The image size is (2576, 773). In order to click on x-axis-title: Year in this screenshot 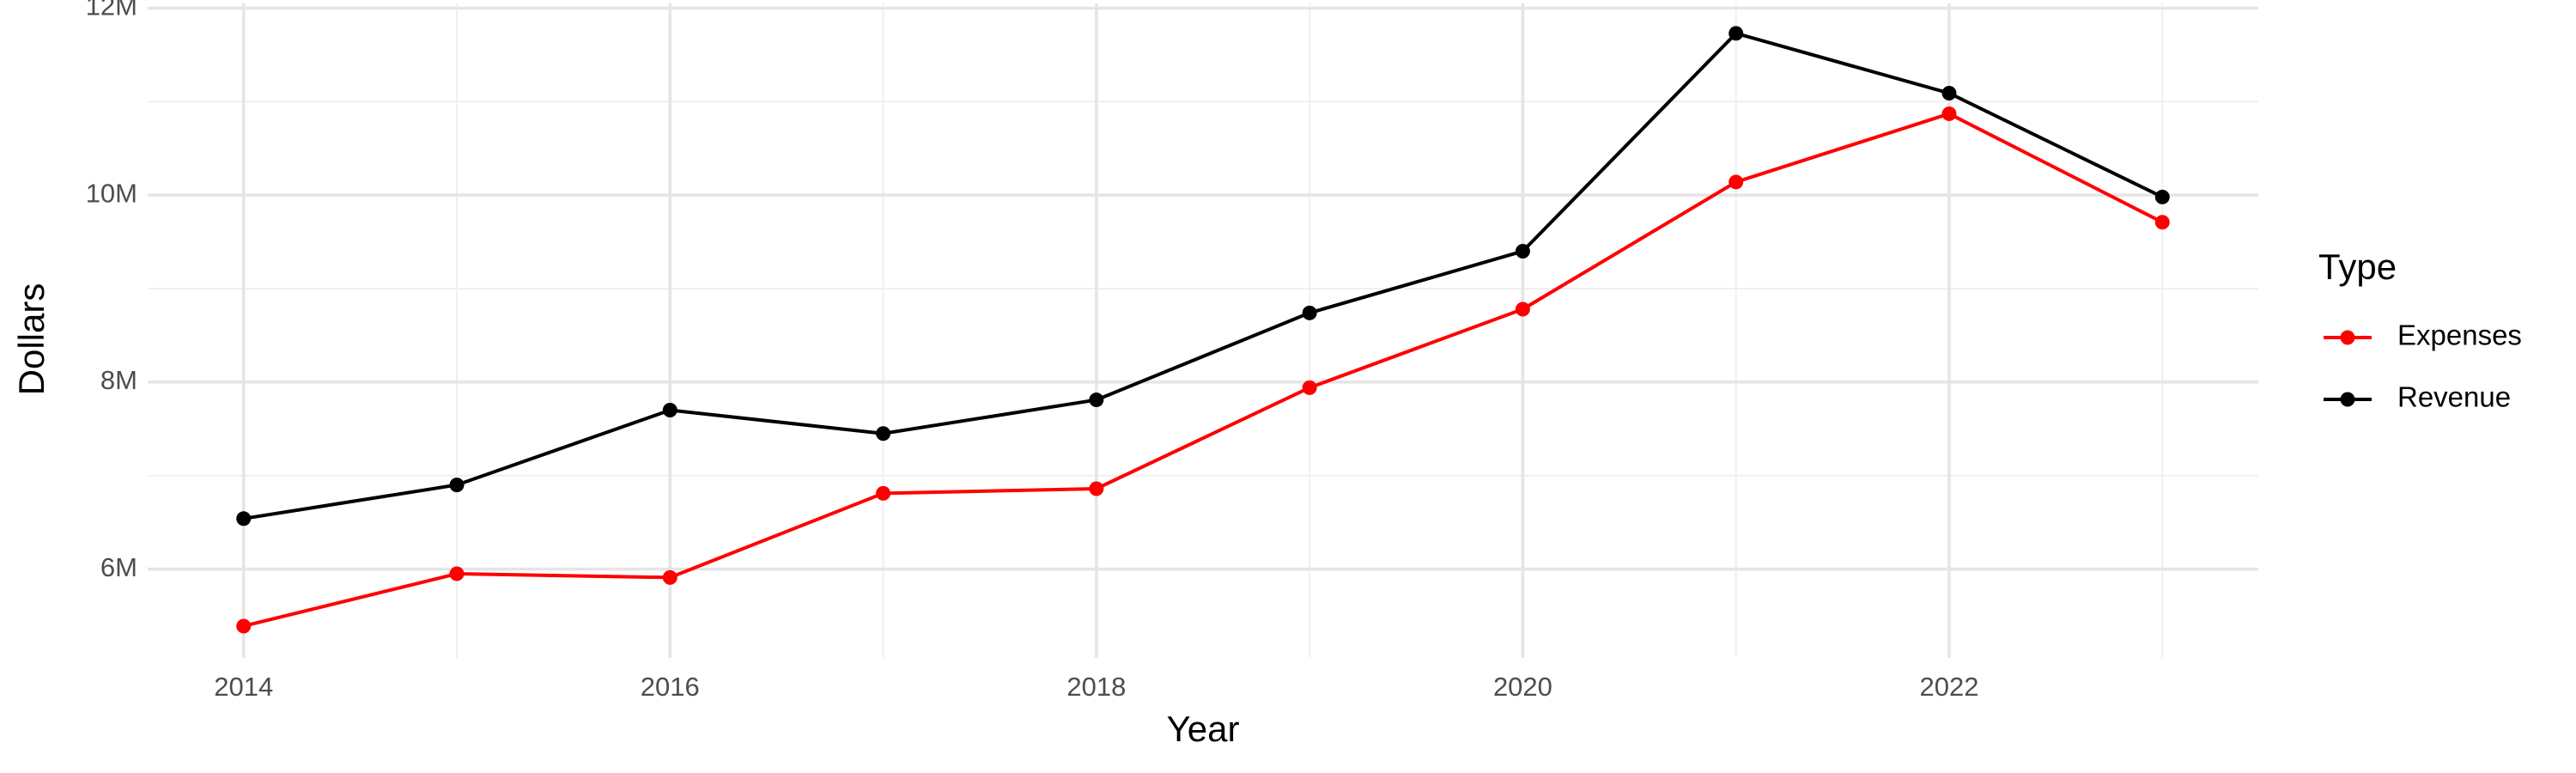, I will do `click(1203, 729)`.